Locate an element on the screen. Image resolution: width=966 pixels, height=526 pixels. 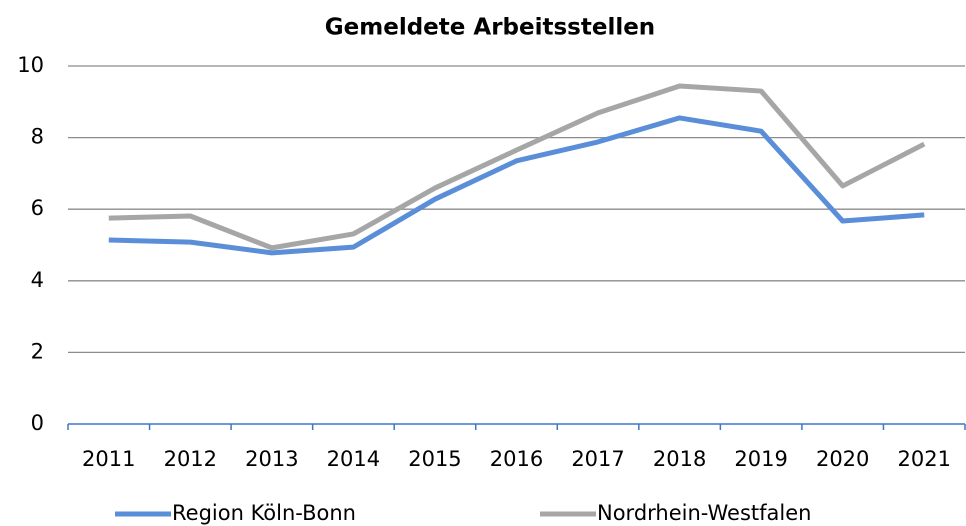
x-tick-label: 2011 is located at coordinates (108, 459).